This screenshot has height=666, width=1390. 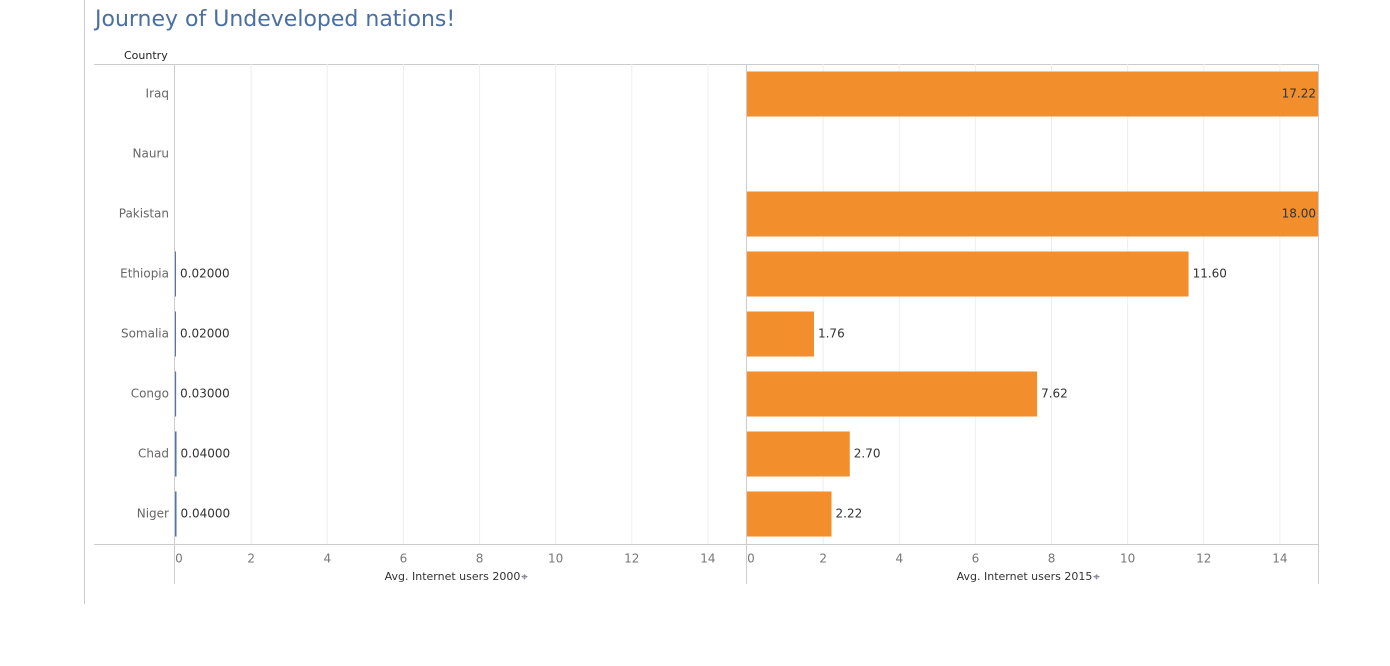 What do you see at coordinates (831, 334) in the screenshot?
I see `value-label: 1.76` at bounding box center [831, 334].